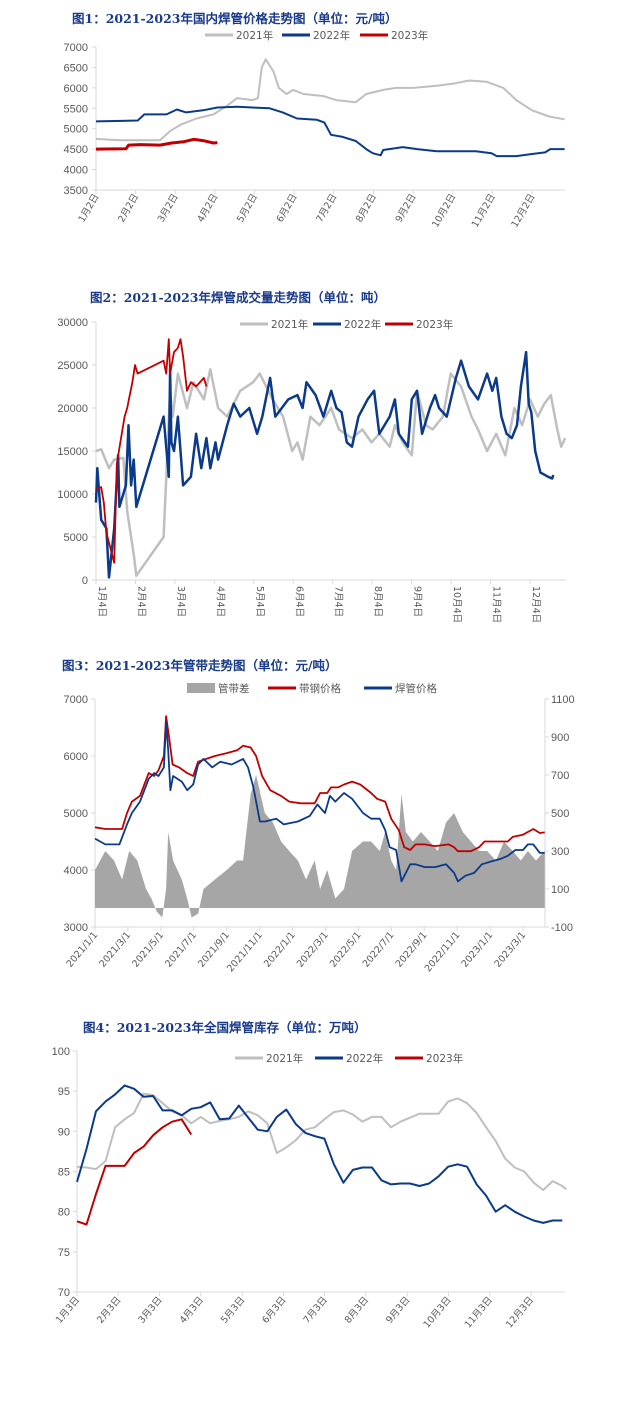 The width and height of the screenshot is (631, 1417). I want to click on chart2-x-tick-label: 8月4日, so click(377, 601).